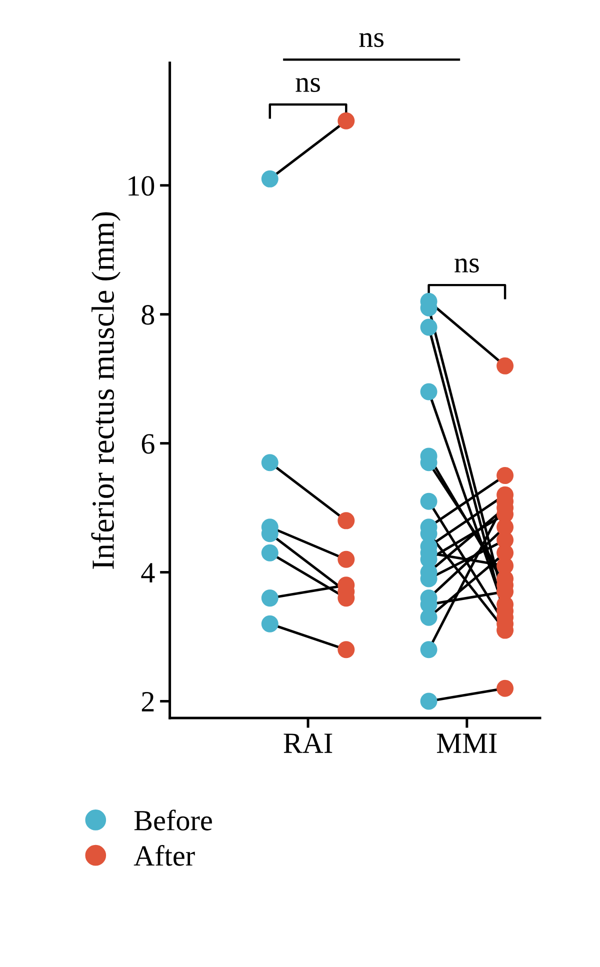 This screenshot has height=967, width=600. What do you see at coordinates (148, 315) in the screenshot?
I see `y-tick-label: 8` at bounding box center [148, 315].